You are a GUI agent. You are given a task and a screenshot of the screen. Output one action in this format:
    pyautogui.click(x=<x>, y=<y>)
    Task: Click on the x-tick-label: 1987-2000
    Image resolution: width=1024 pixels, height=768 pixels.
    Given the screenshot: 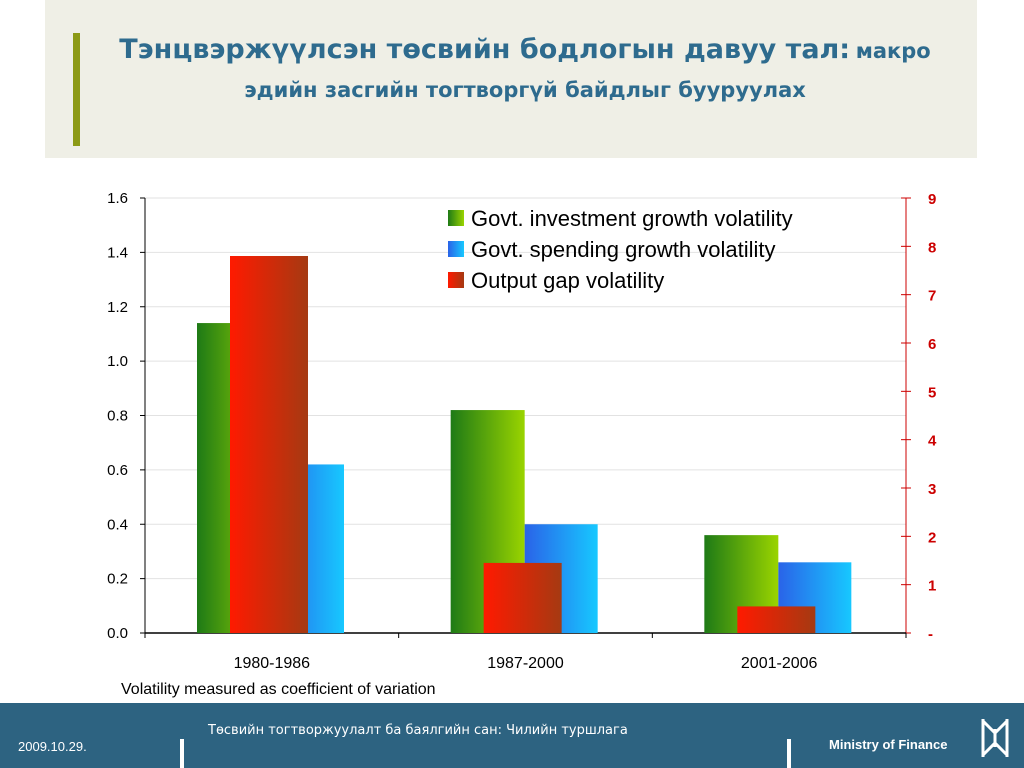 What is the action you would take?
    pyautogui.click(x=525, y=663)
    